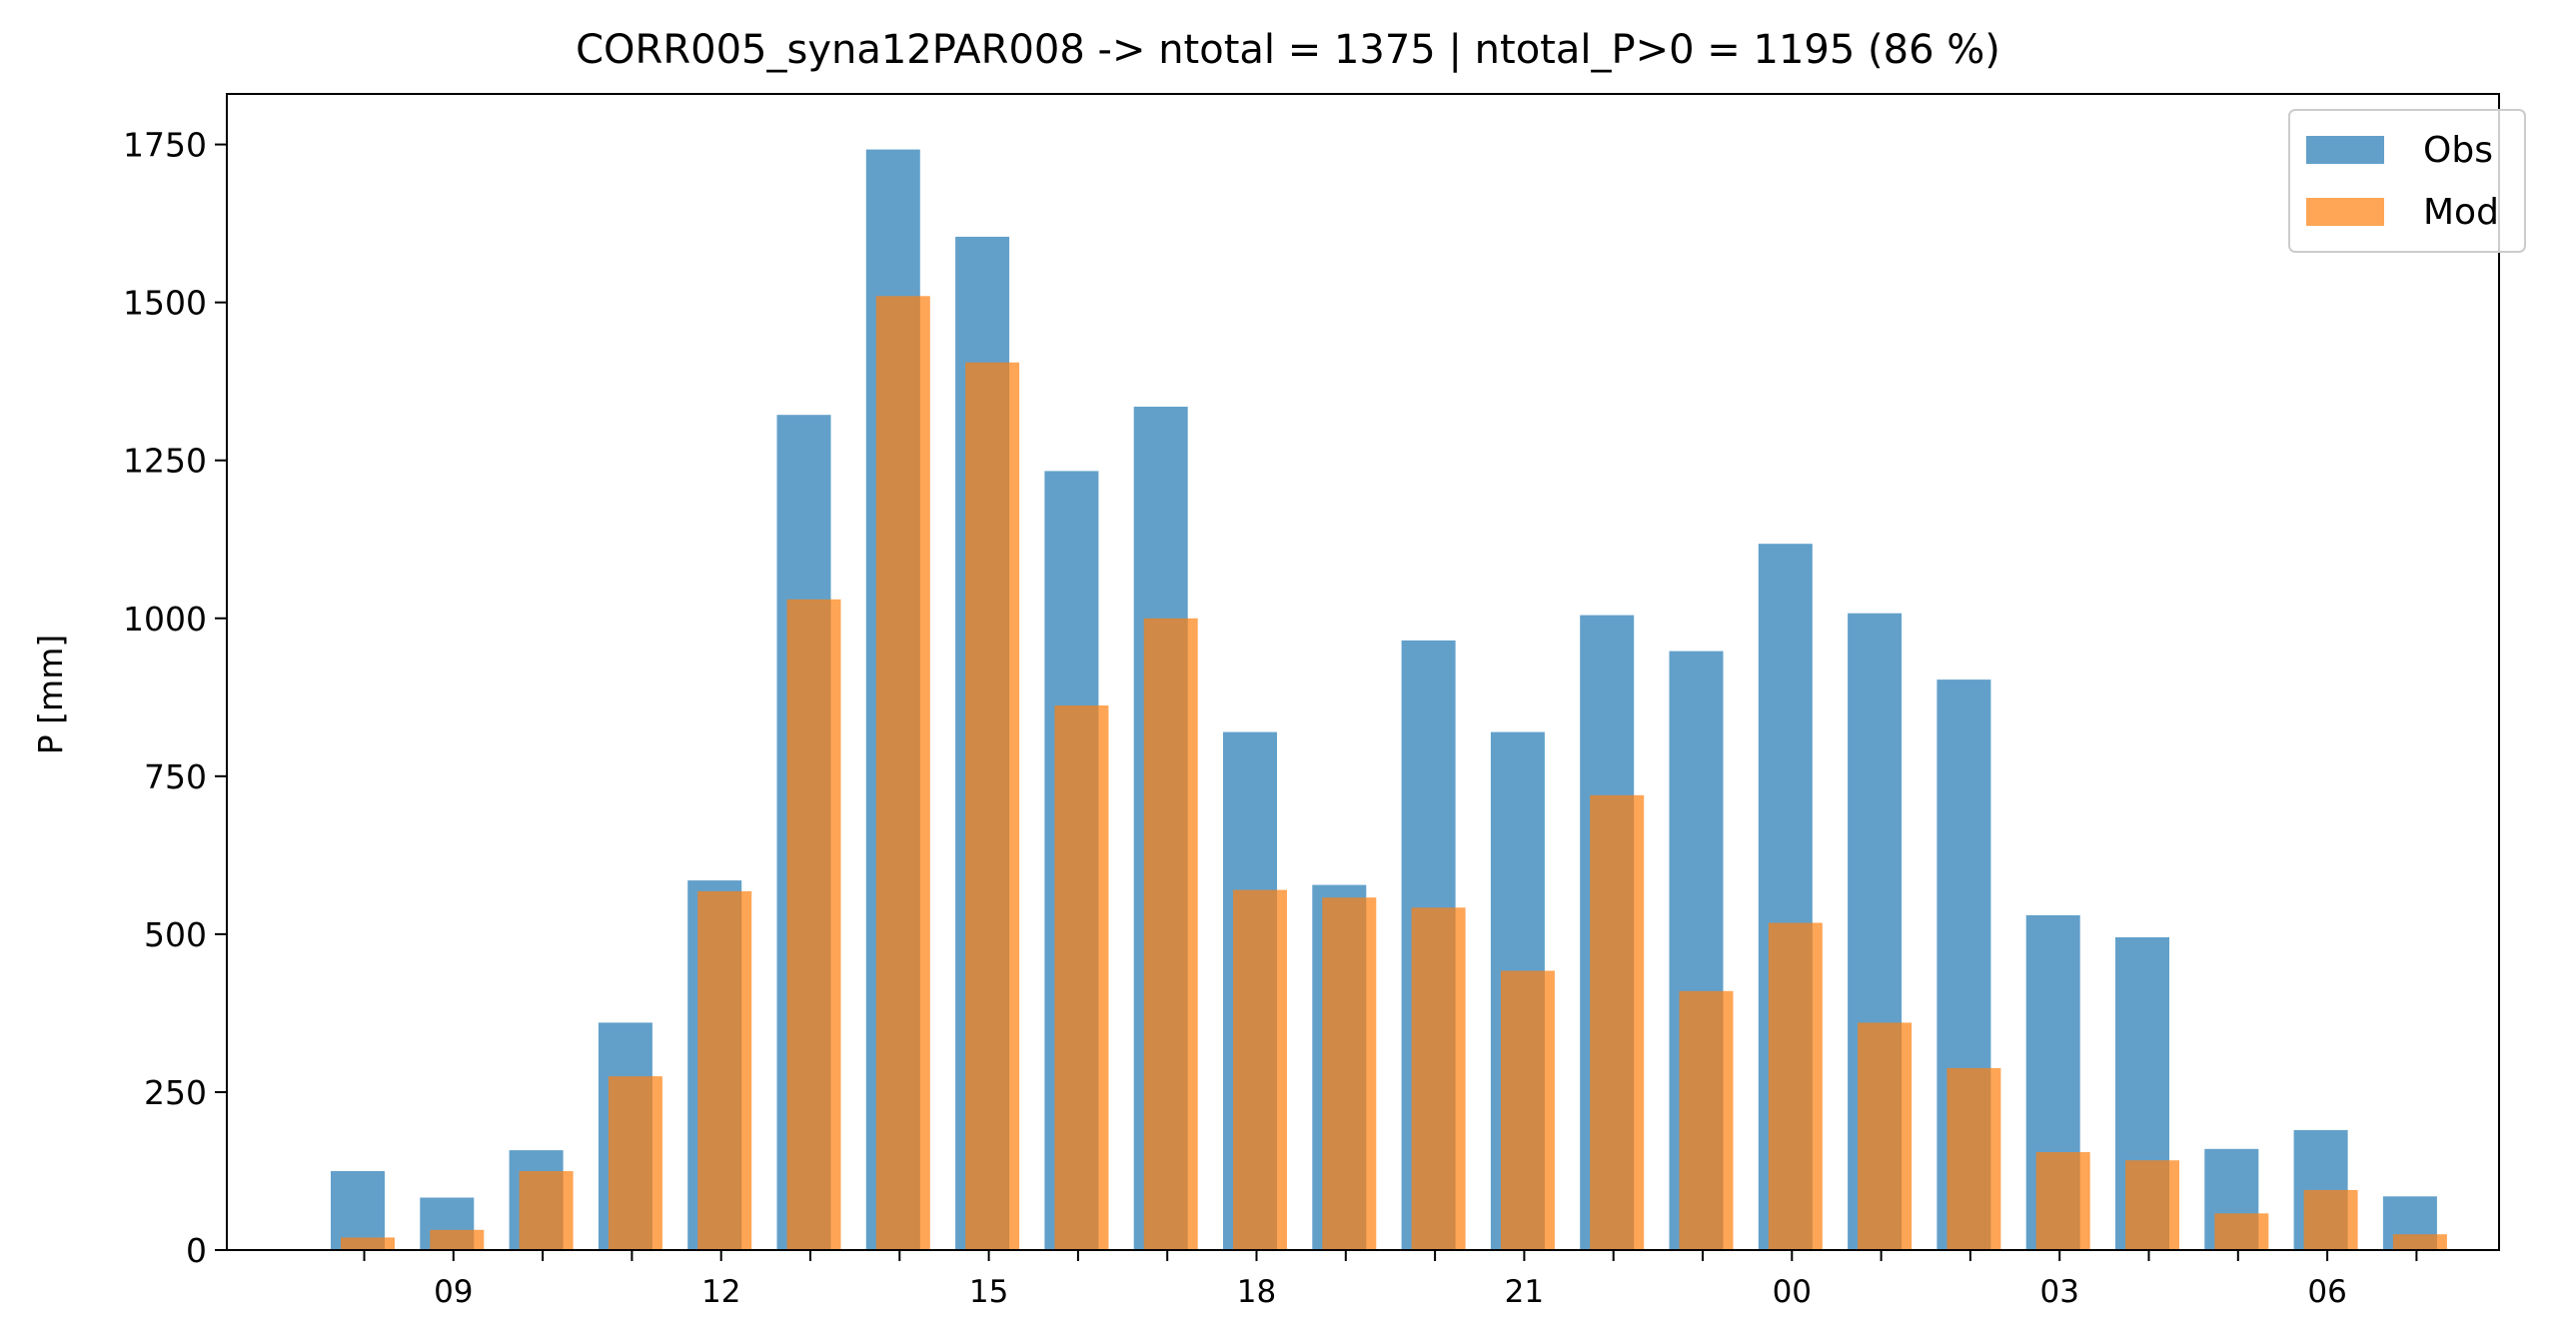  Describe the element at coordinates (1792, 1292) in the screenshot. I see `x-tick-label-00: 00` at that location.